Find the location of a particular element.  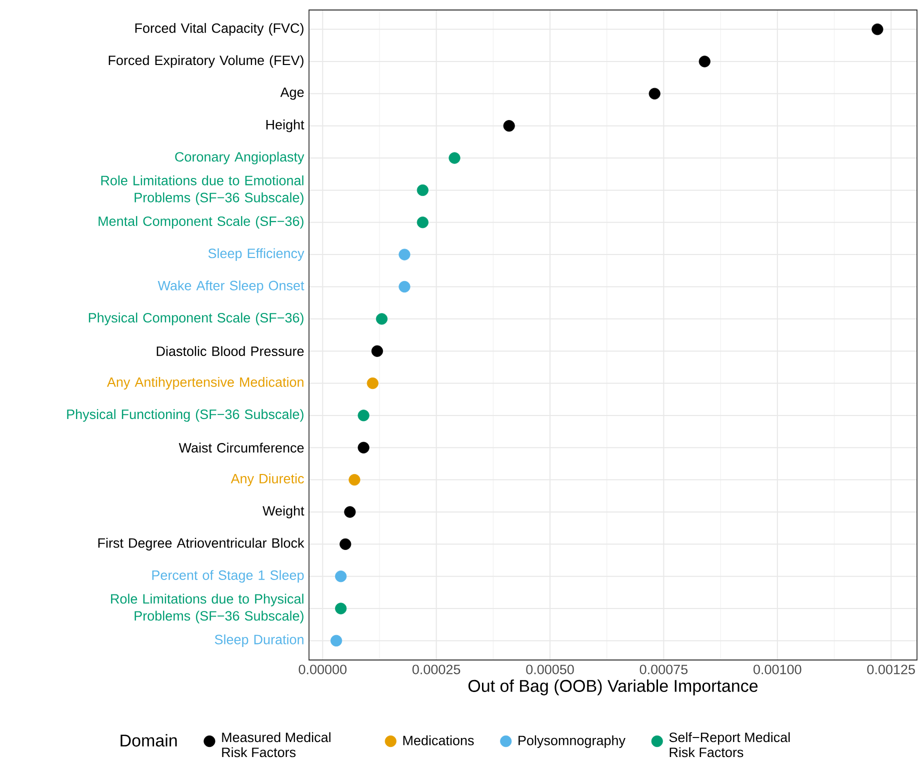

y-tick-label: Role Limitations due to Emotional Problems (SF−36 Subscale) is located at coordinates (202, 190).